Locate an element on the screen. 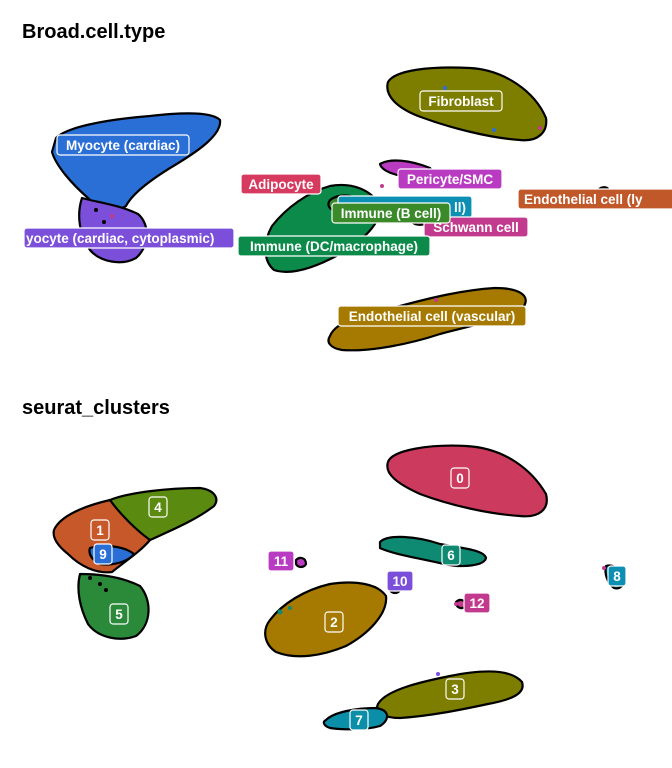 The height and width of the screenshot is (768, 672). label-6: 6 is located at coordinates (451, 555).